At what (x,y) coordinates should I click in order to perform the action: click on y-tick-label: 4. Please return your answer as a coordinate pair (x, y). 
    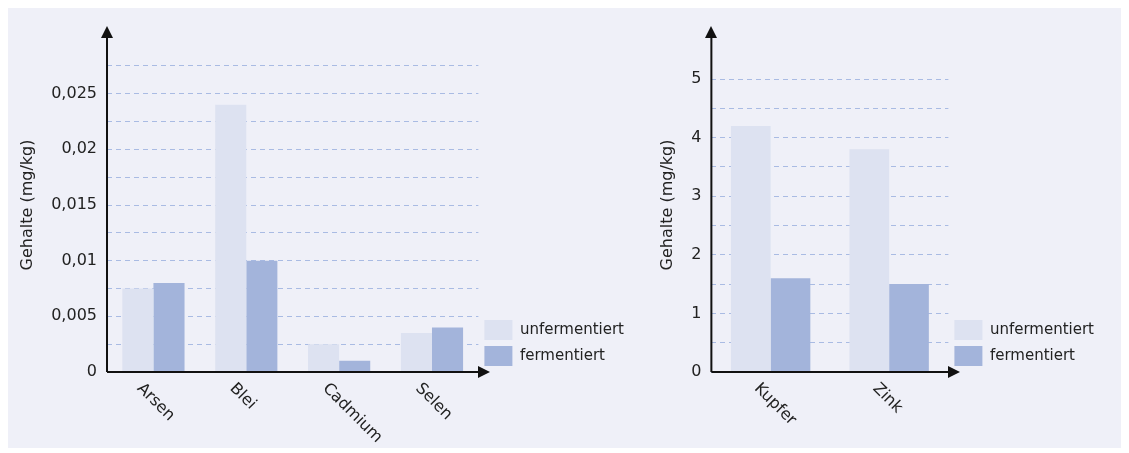
    Looking at the image, I should click on (696, 136).